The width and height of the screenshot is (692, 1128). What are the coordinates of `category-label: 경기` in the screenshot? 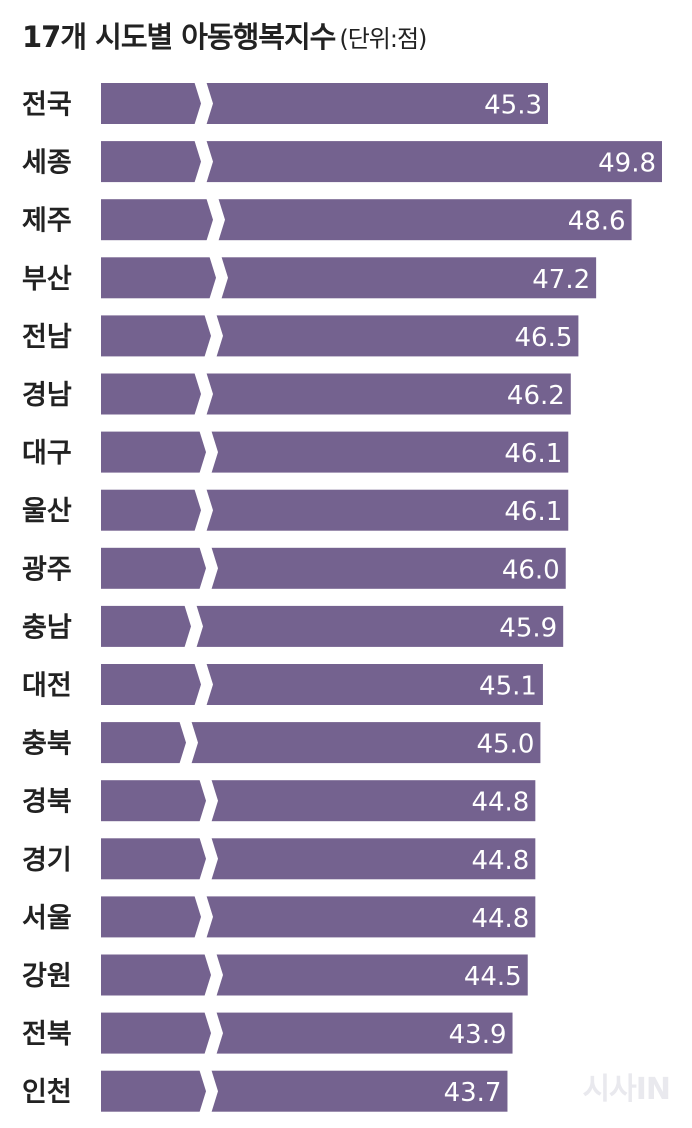 It's located at (47, 860).